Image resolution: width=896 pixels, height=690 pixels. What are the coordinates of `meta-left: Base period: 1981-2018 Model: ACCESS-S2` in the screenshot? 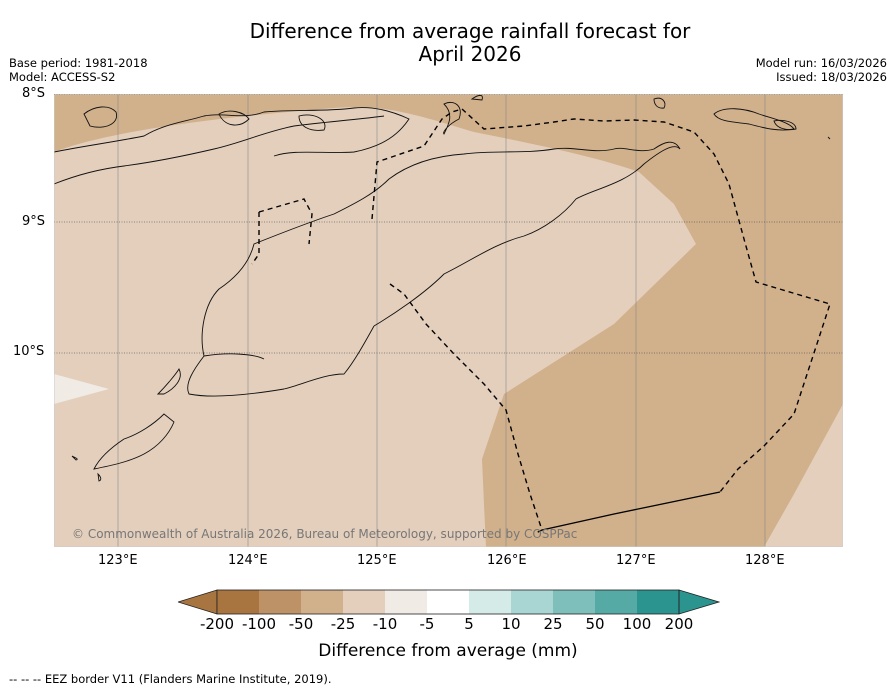 It's located at (78, 70).